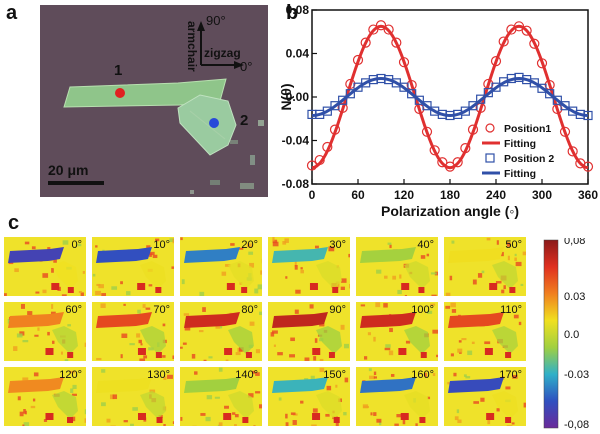 The width and height of the screenshot is (600, 434). Describe the element at coordinates (221, 331) in the screenshot. I see `map-tile: 80°` at that location.